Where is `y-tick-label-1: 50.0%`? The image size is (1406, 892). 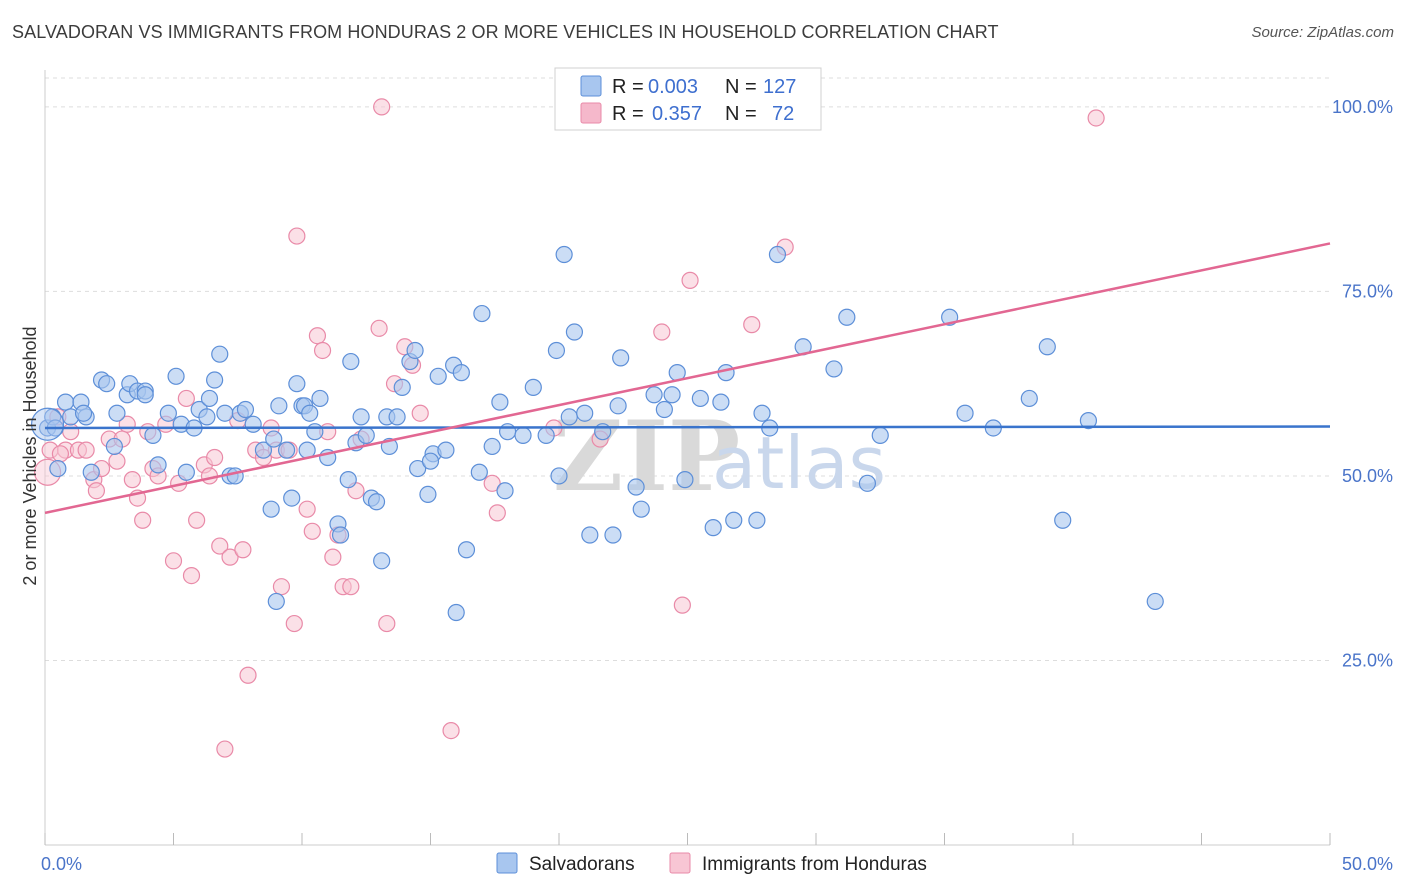
y-tick-label-1: 50.0% is located at coordinates (1367, 476).